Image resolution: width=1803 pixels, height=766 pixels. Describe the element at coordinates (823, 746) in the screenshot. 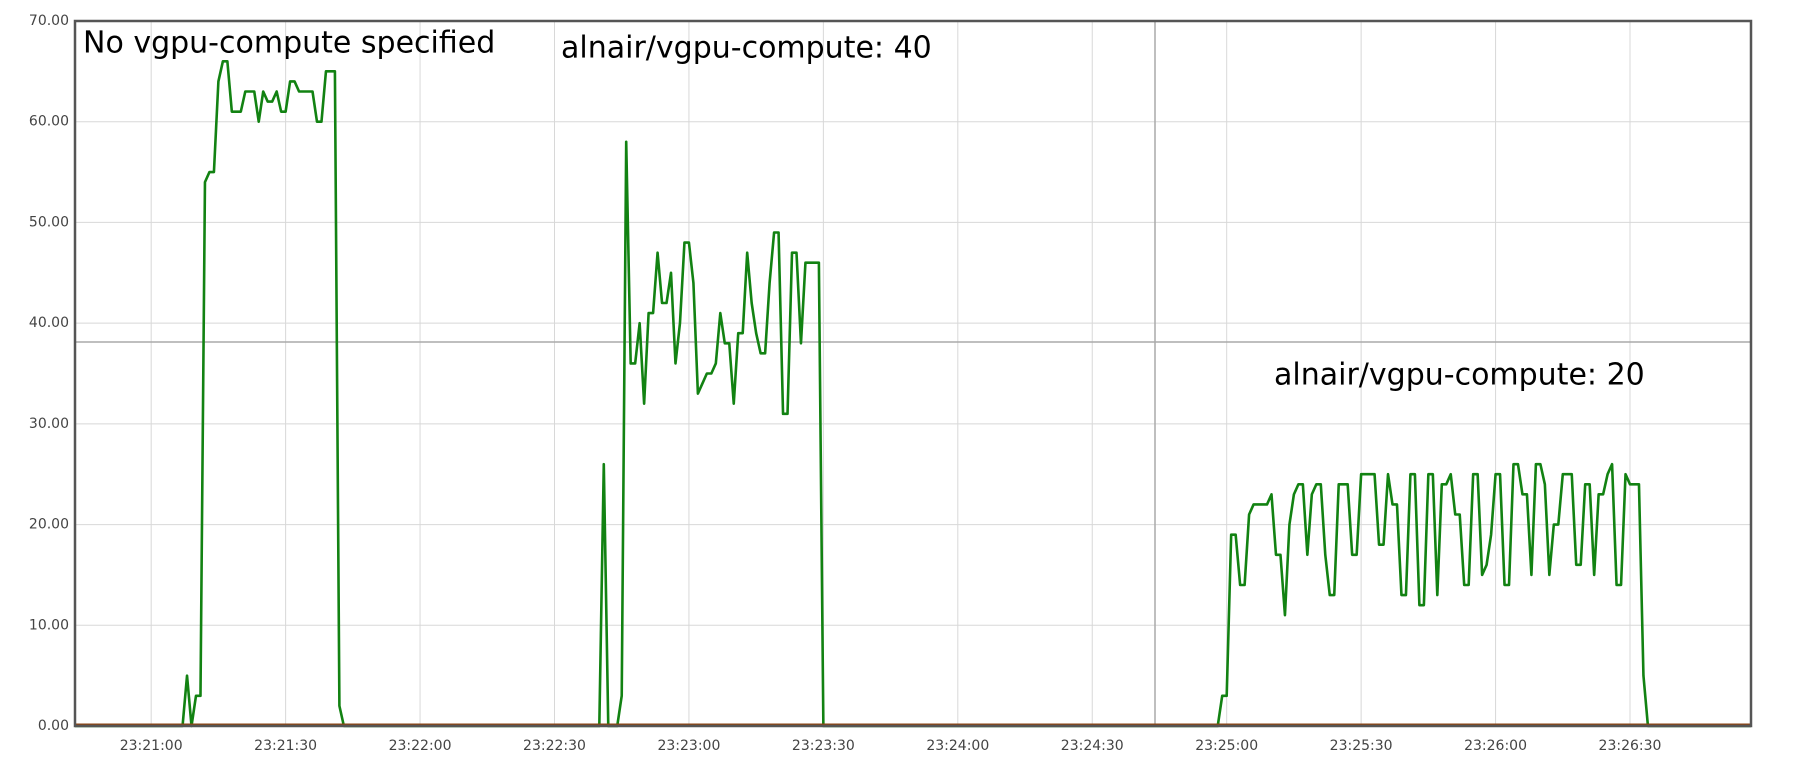

I see `x-tick-label: 23:23:30` at that location.